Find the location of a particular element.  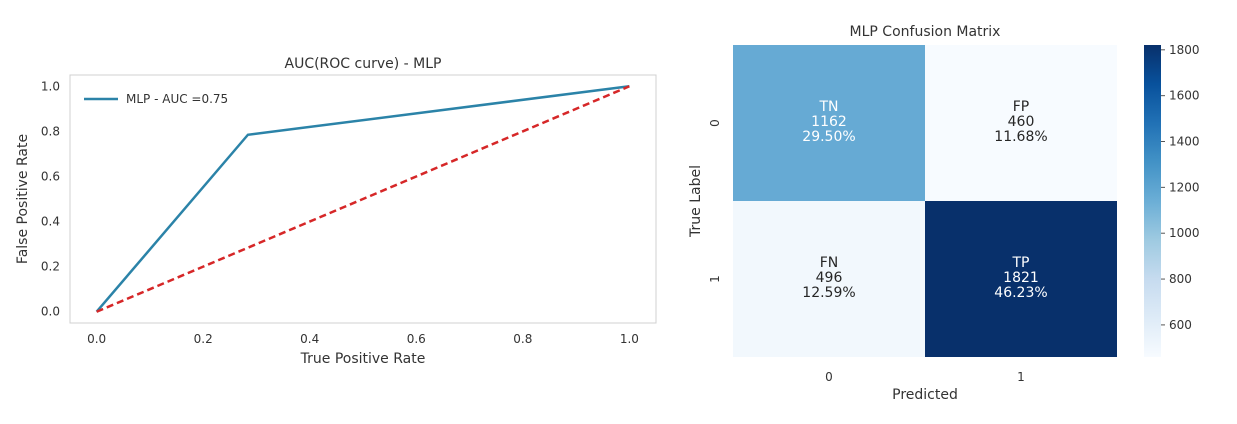

cm-x-tick-1: 1 is located at coordinates (1021, 377).